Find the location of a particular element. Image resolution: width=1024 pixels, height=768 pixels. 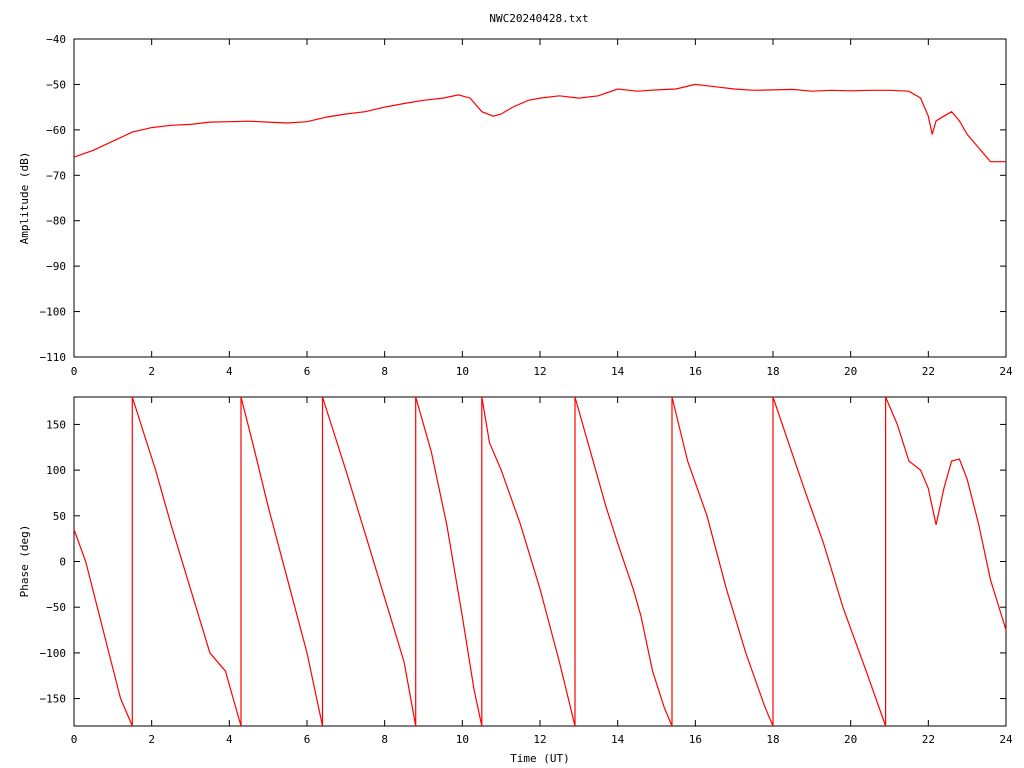

phase-y-axis-label: Phase (deg) is located at coordinates (24, 561).